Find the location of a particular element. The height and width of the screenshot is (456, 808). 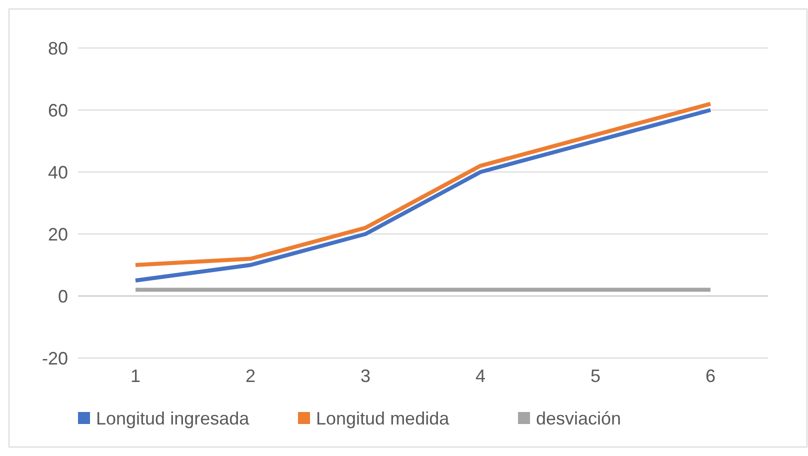

y-tick-label: 60 is located at coordinates (58, 110).